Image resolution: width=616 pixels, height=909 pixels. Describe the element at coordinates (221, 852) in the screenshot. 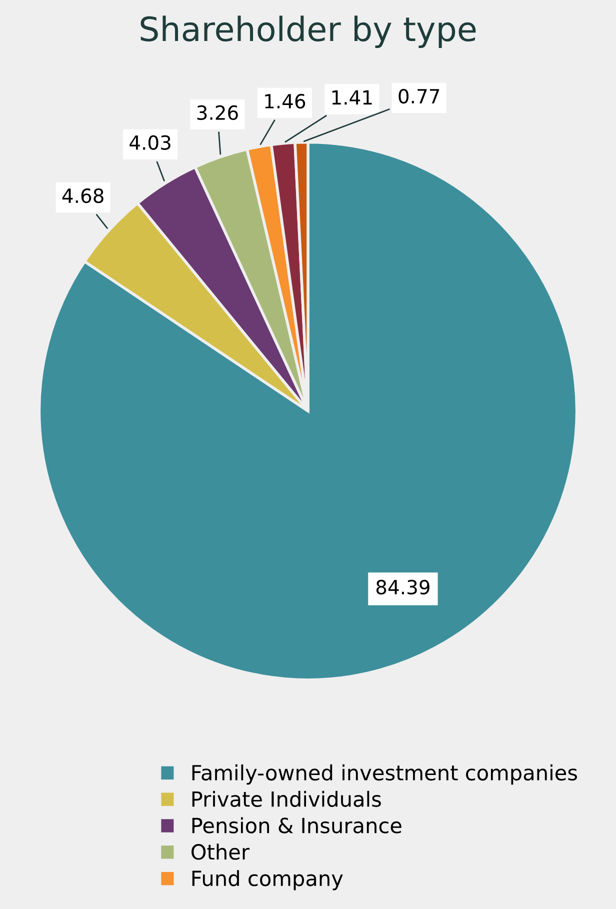

I see `legend-label: Other` at that location.